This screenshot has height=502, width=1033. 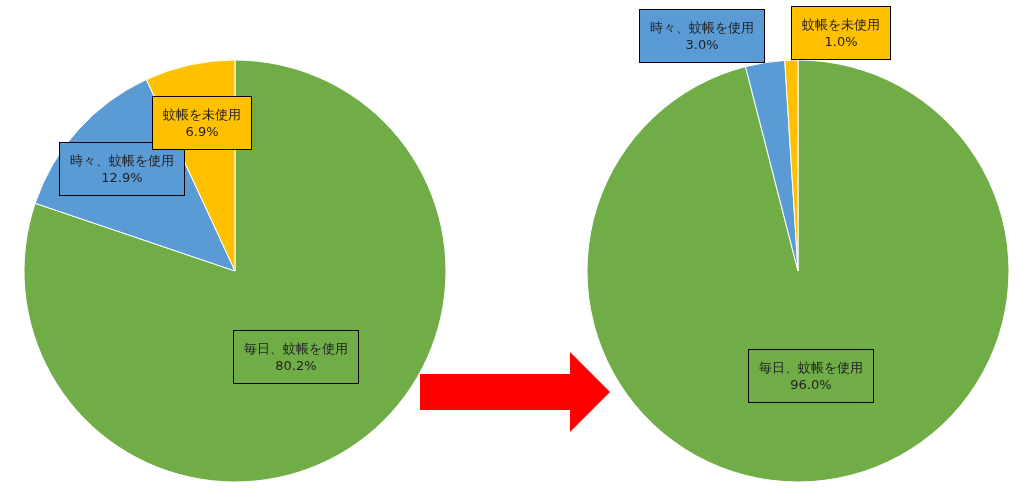 What do you see at coordinates (811, 384) in the screenshot?
I see `data-label: 96.0%` at bounding box center [811, 384].